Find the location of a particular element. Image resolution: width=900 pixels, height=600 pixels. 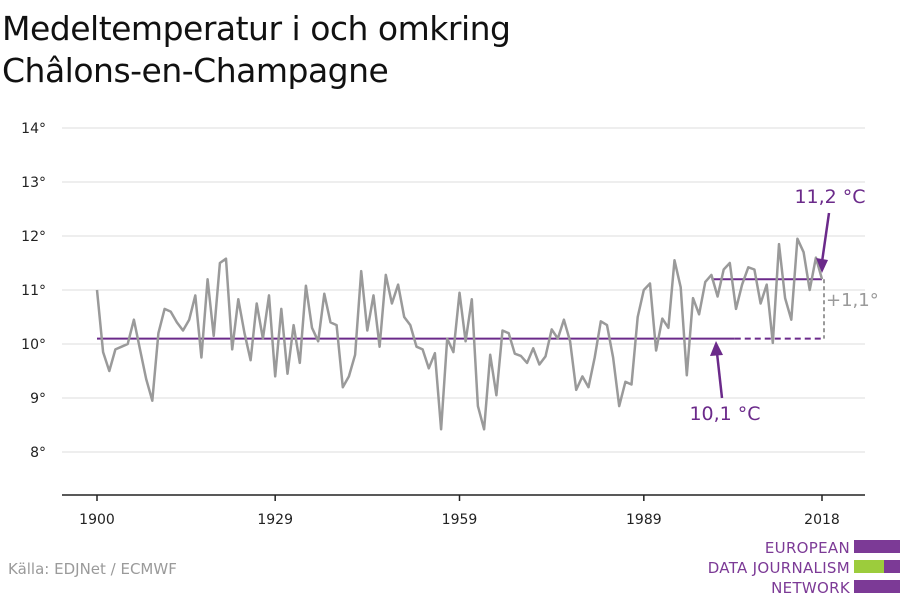

y-tick-label: 11° is located at coordinates (33, 291).